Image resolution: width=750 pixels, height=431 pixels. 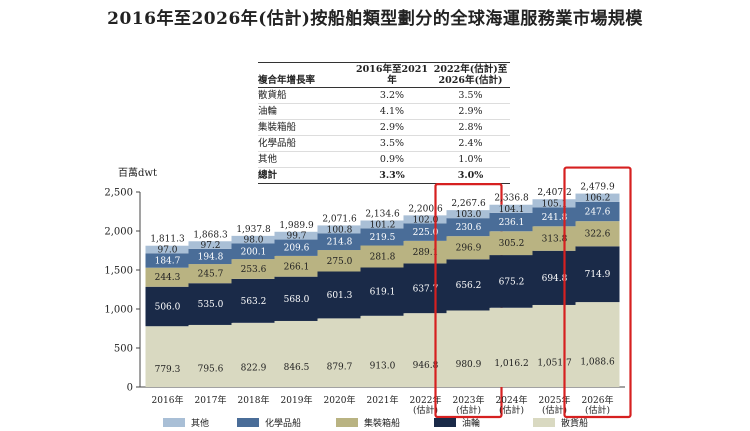 What do you see at coordinates (469, 365) in the screenshot?
I see `bar-value-label: 980.9` at bounding box center [469, 365].